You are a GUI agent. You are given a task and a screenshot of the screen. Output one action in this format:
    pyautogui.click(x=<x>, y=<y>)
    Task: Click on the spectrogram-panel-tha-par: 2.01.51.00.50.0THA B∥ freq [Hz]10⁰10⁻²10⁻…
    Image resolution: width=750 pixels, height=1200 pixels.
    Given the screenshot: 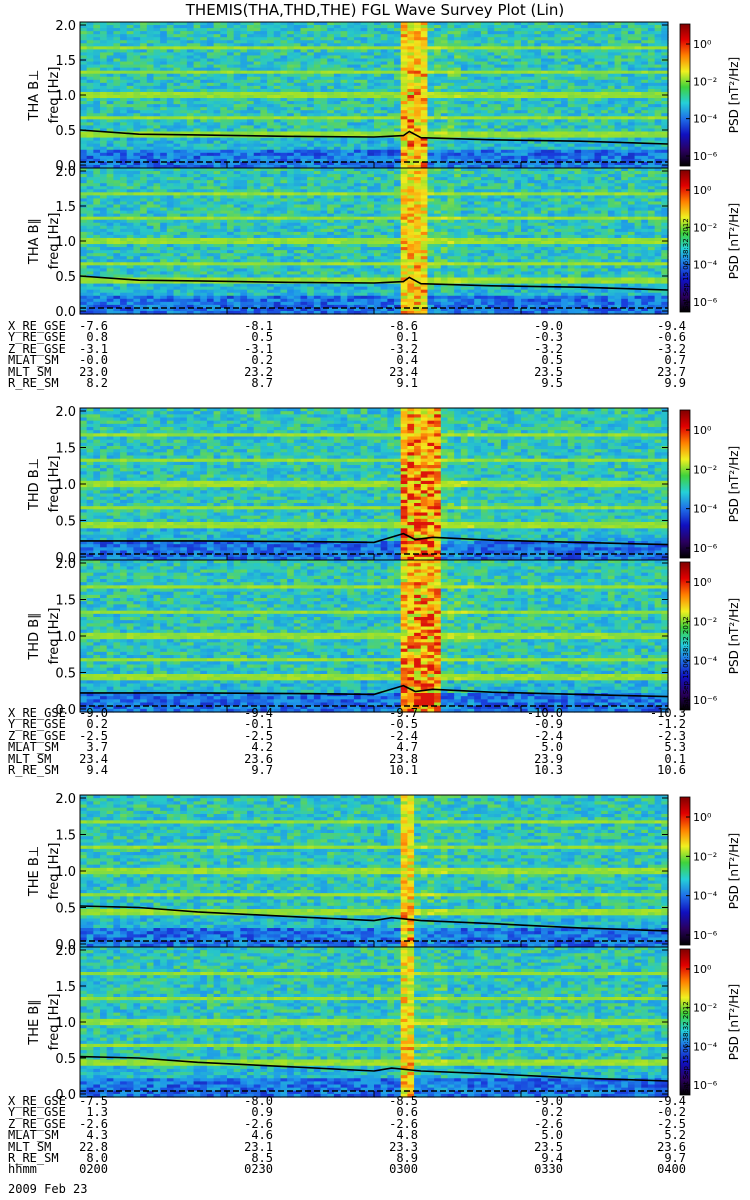 What is the action you would take?
    pyautogui.click(x=384, y=242)
    